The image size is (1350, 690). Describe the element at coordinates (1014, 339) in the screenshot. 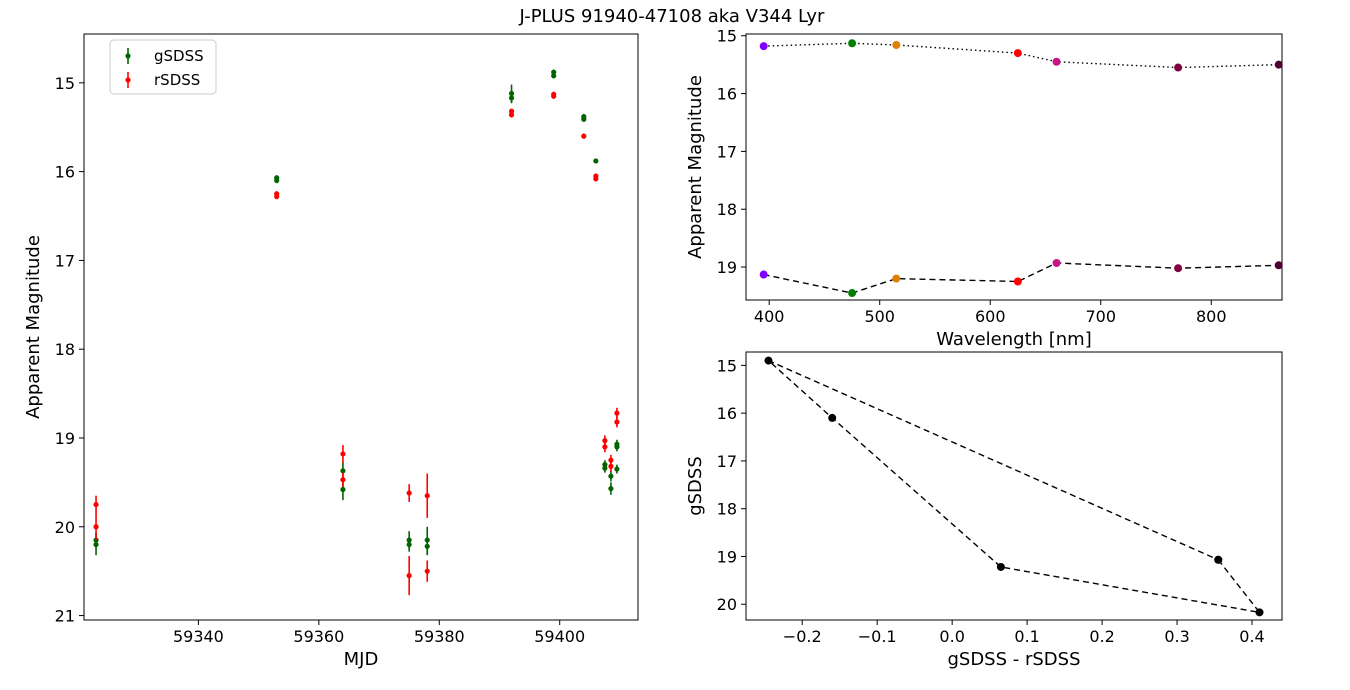

I see `sed-x-axis-label: Wavelength [nm]` at that location.